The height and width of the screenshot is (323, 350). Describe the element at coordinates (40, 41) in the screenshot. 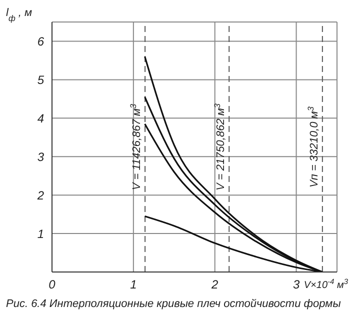

I see `y-tick-label: 6` at that location.